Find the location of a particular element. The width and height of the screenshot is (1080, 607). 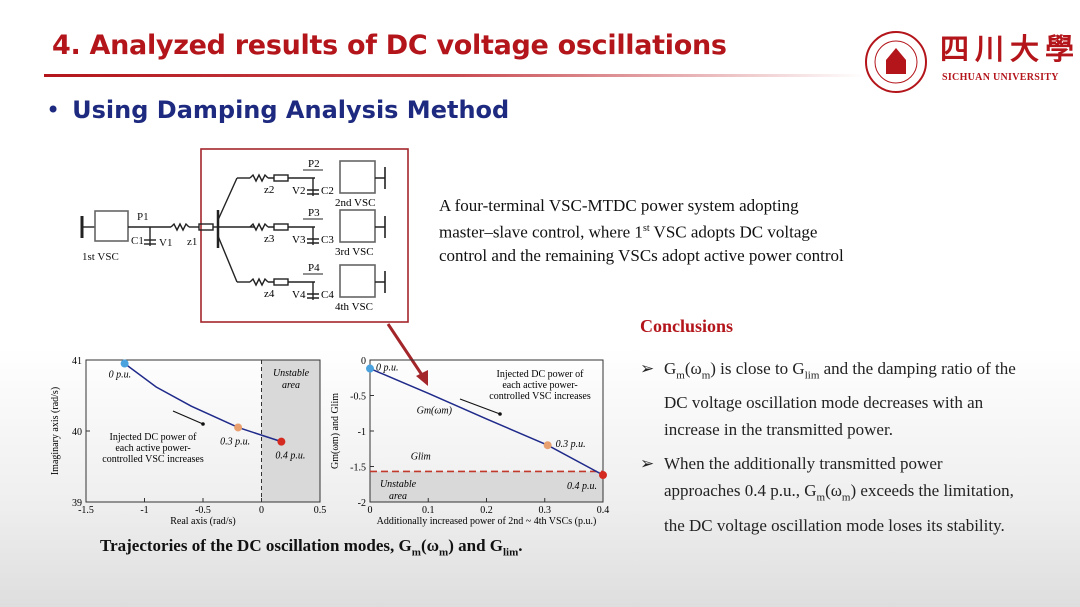

impedance-label: z3 is located at coordinates (269, 239).